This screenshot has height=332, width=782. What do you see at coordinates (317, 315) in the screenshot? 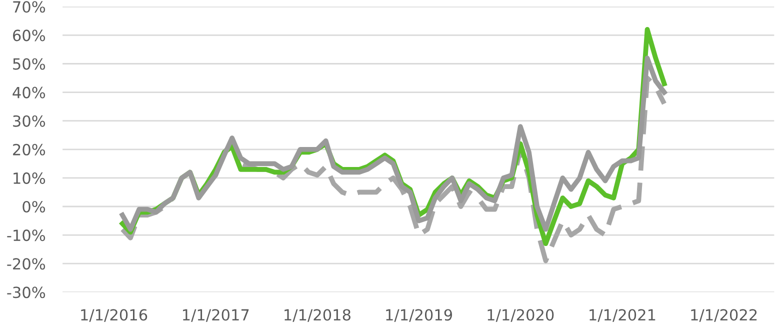
I see `x-tick-label: 1/1/2018` at bounding box center [317, 315].